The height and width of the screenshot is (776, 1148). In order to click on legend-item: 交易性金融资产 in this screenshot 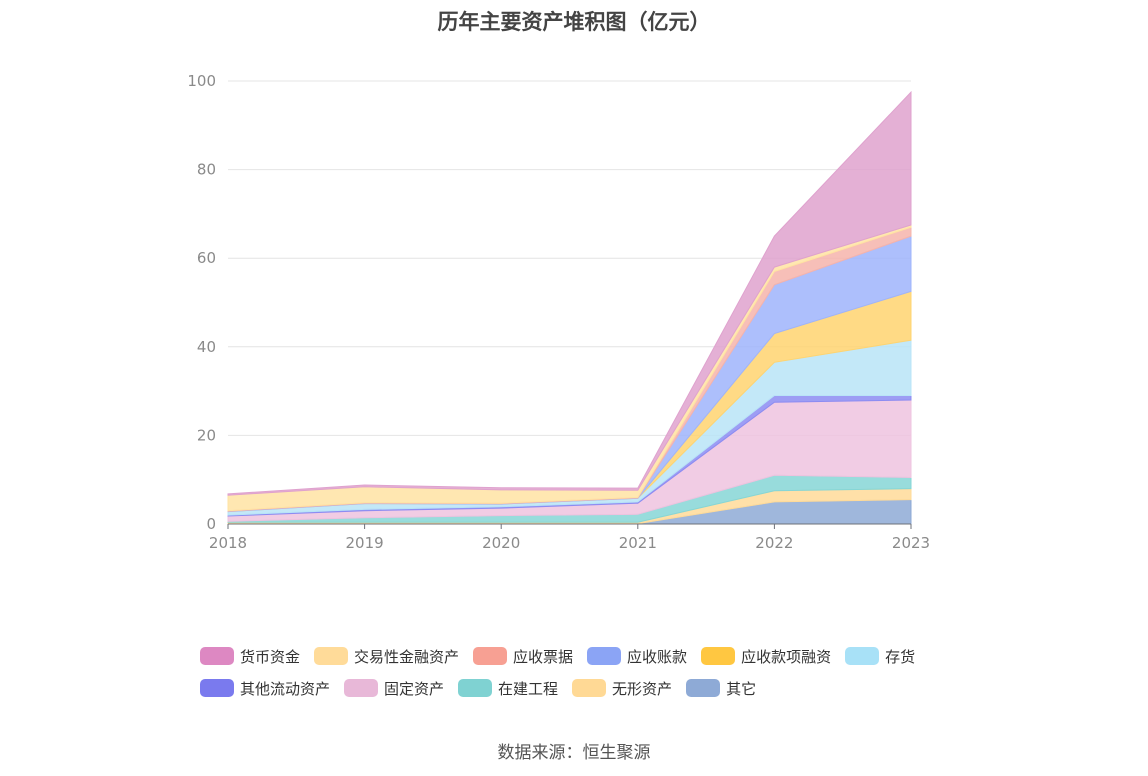, I will do `click(386, 656)`.